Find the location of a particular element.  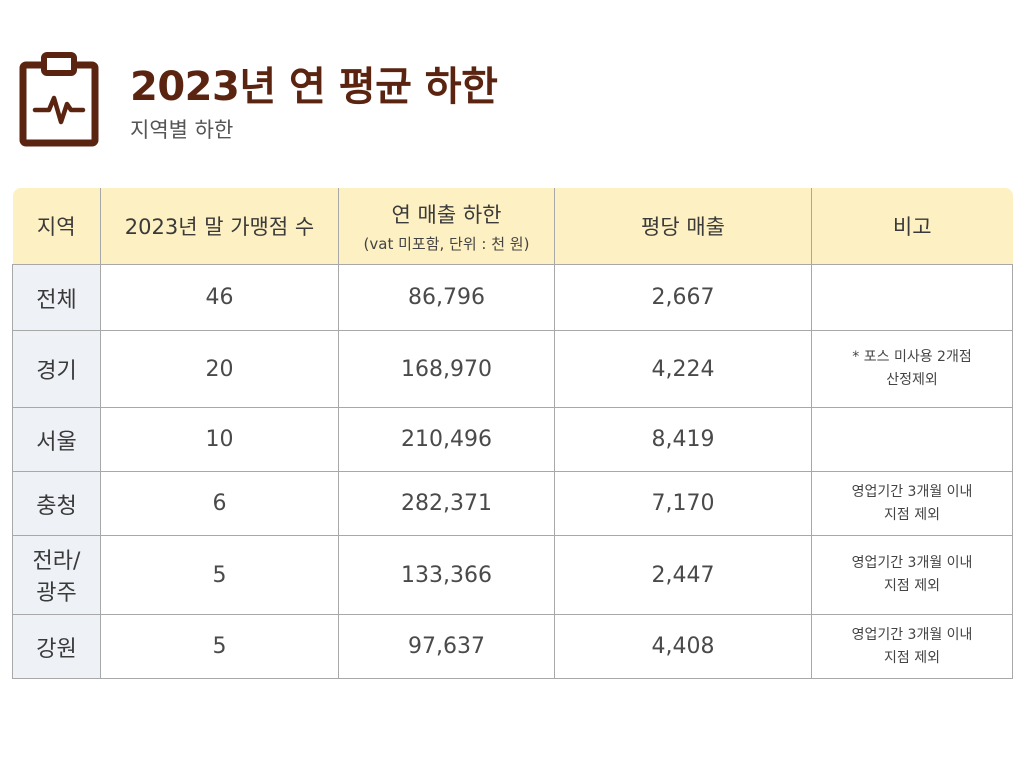

table-row: 전체 46 86,796 2,667 is located at coordinates (512, 297).